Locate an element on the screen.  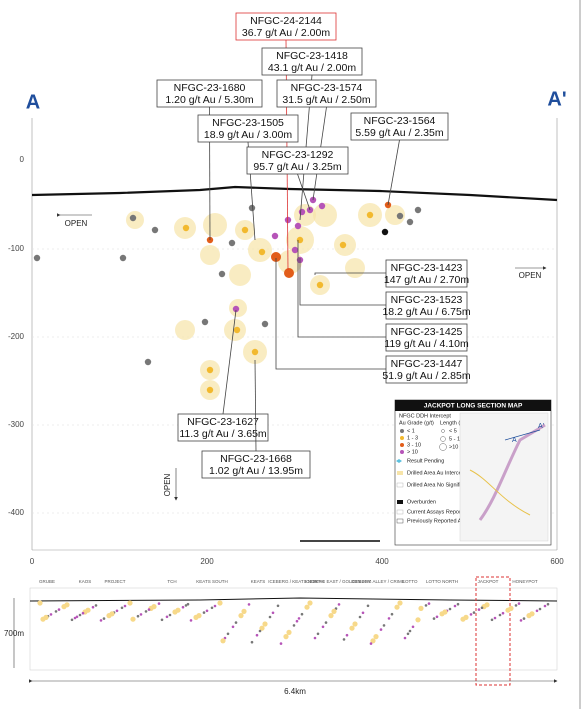
zone-label: TCH is located at coordinates (171, 581).